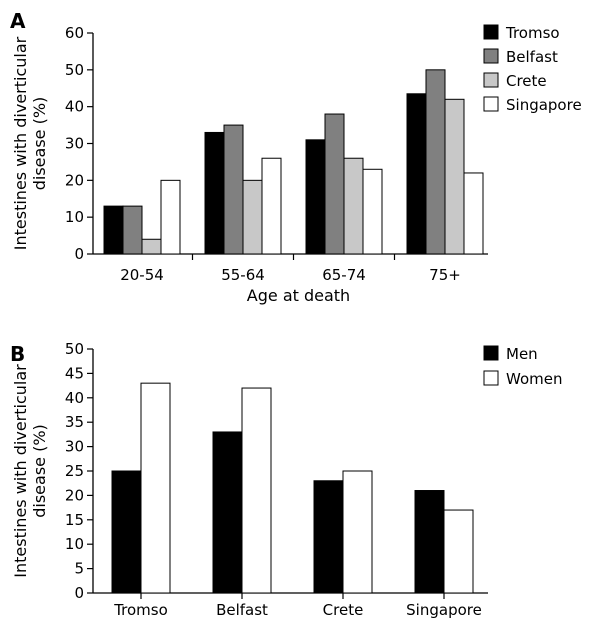  What do you see at coordinates (74, 33) in the screenshot?
I see `y-tick-label: 60` at bounding box center [74, 33].